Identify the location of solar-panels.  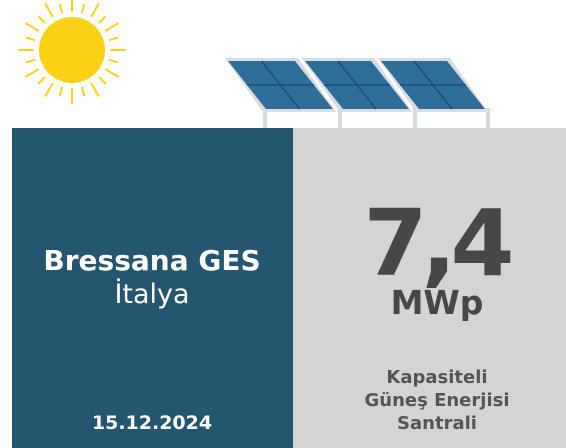
(357, 93).